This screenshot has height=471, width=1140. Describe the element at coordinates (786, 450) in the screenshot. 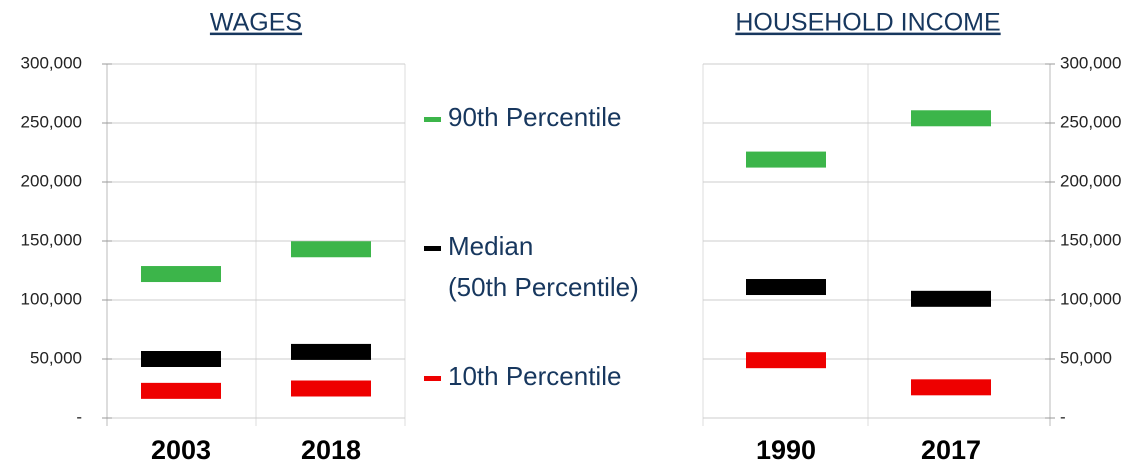

I see `x-tick-label: 1990` at that location.